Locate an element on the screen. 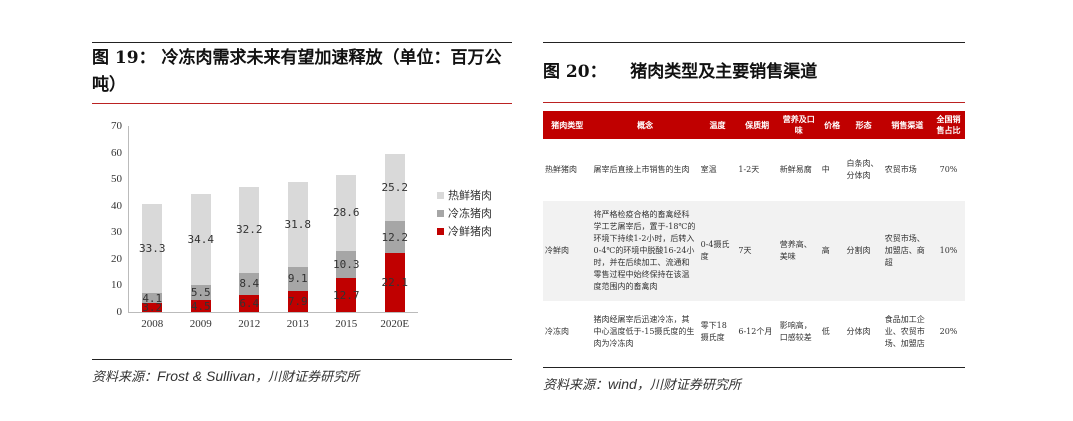  legend-label: 热鲜猪肉 is located at coordinates (470, 195).